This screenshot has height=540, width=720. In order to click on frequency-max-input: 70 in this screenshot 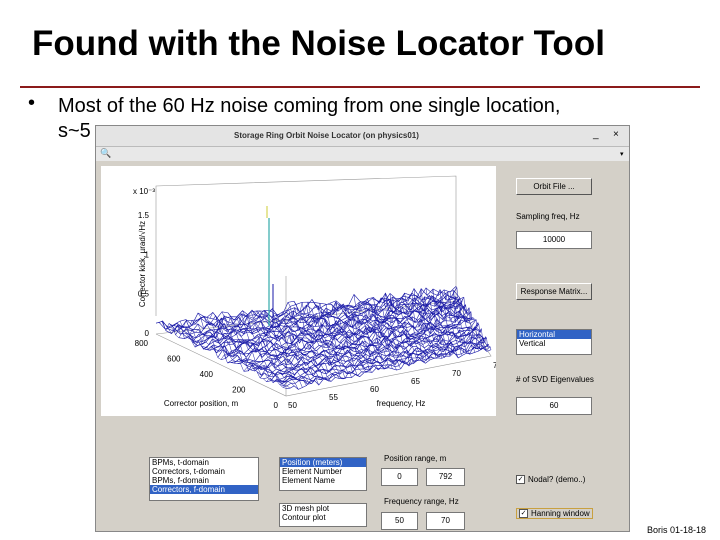, I will do `click(445, 521)`.